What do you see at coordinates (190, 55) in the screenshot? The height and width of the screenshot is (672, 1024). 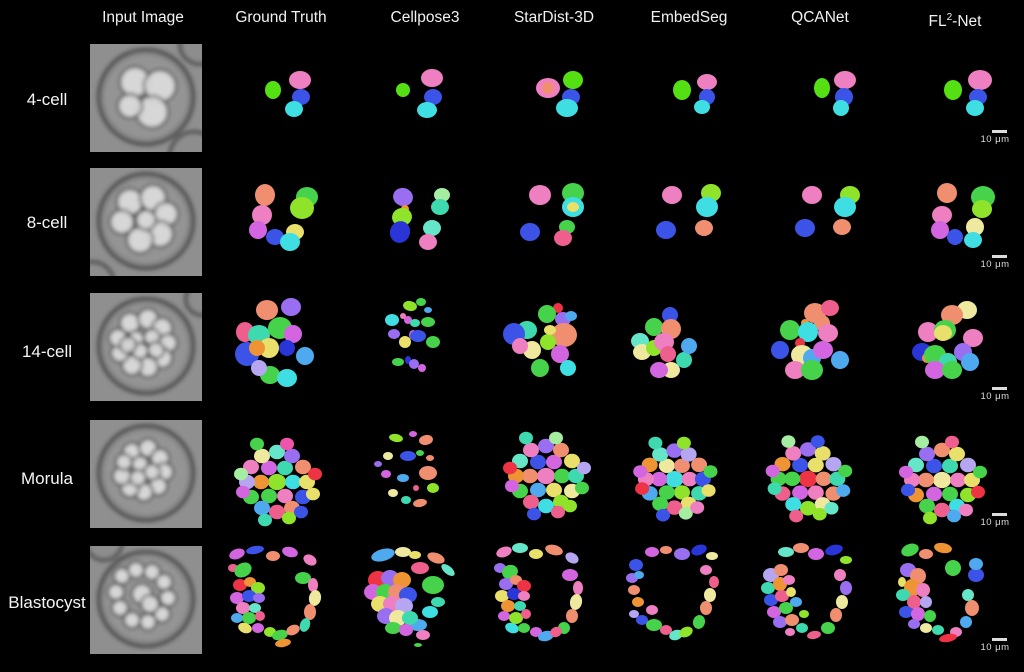 I see `neighbor-embryo-arc` at bounding box center [190, 55].